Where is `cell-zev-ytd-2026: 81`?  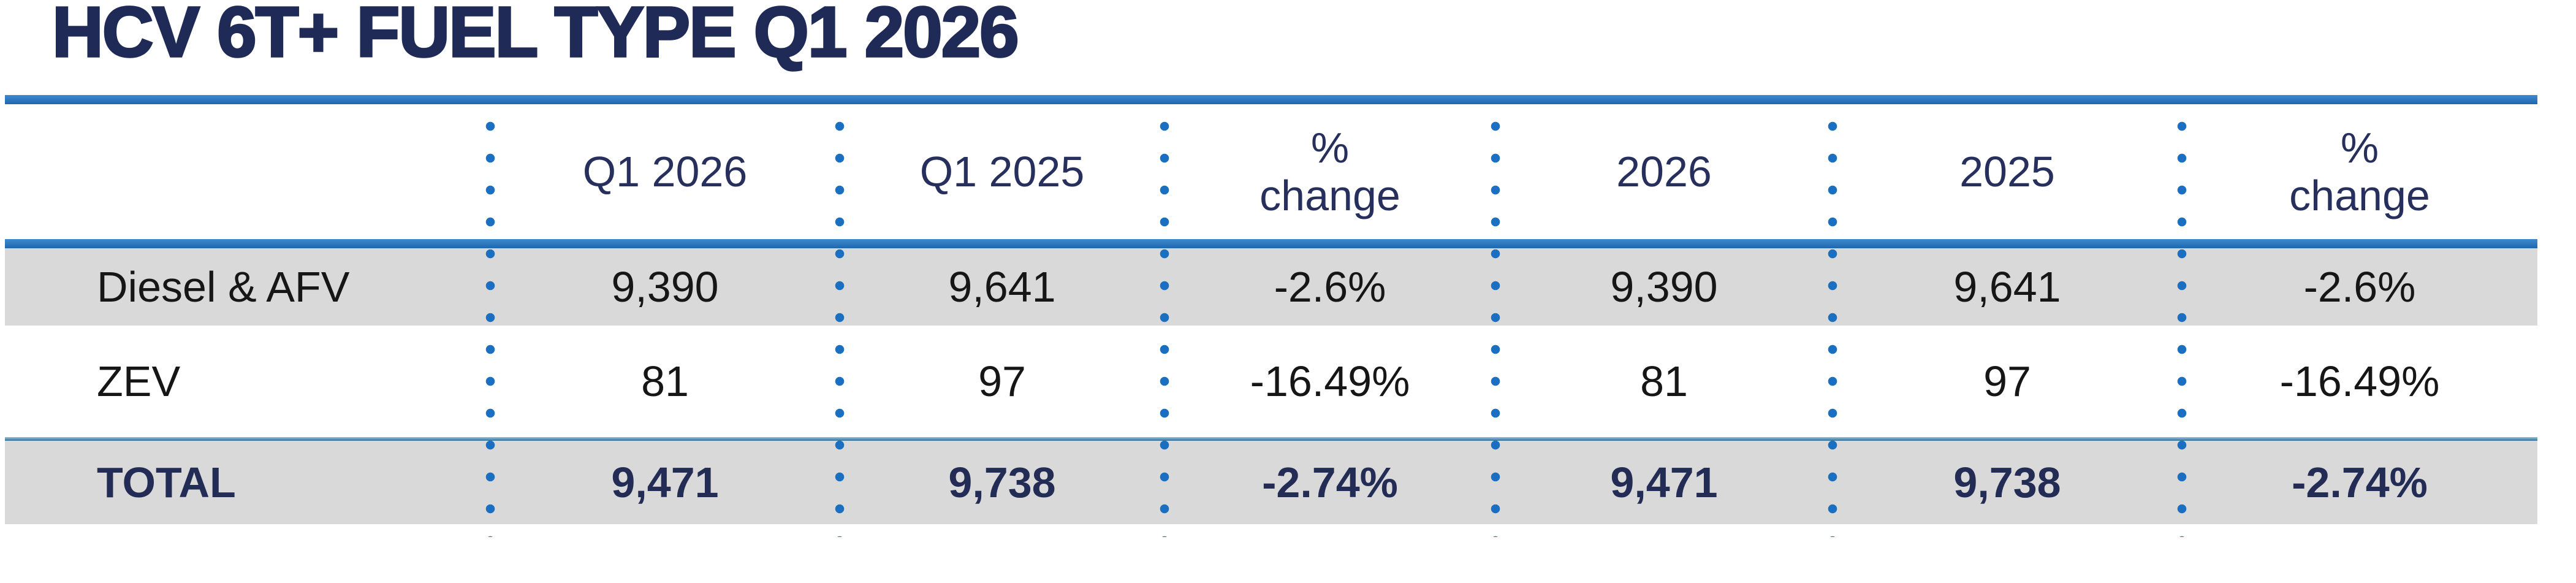 cell-zev-ytd-2026: 81 is located at coordinates (1664, 381).